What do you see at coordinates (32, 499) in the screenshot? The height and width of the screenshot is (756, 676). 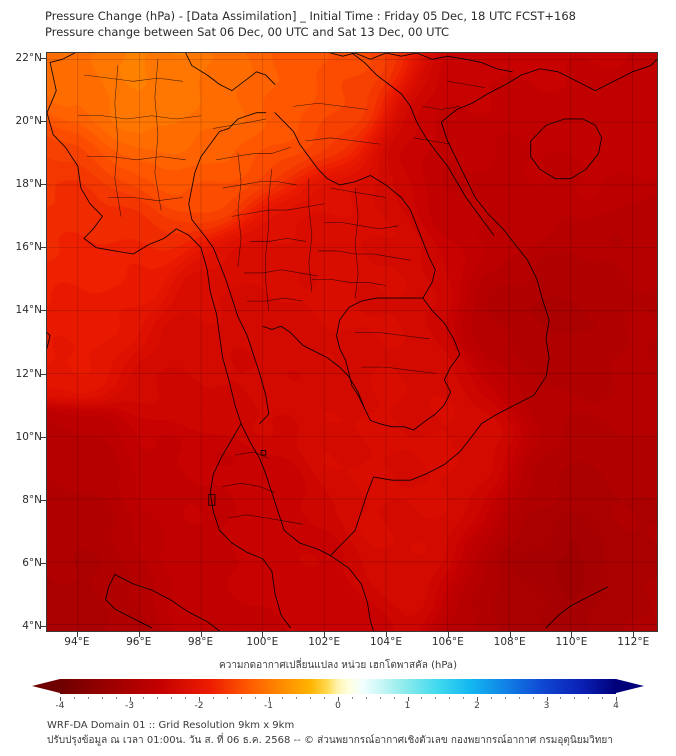 I see `y-axis-tick-label: 8°N` at bounding box center [32, 499].